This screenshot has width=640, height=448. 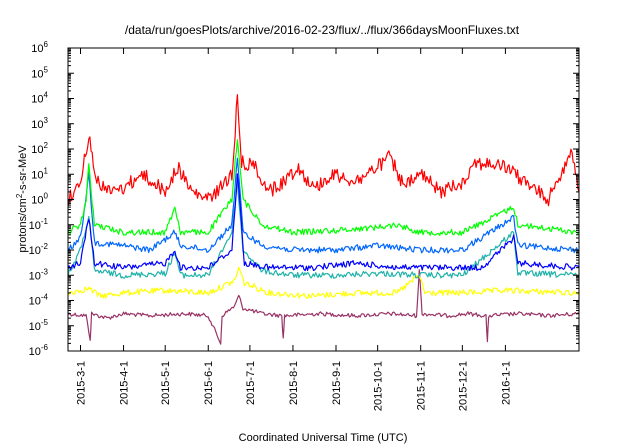 What do you see at coordinates (337, 383) in the screenshot?
I see `x-tick-label: 2015-9-1` at bounding box center [337, 383].